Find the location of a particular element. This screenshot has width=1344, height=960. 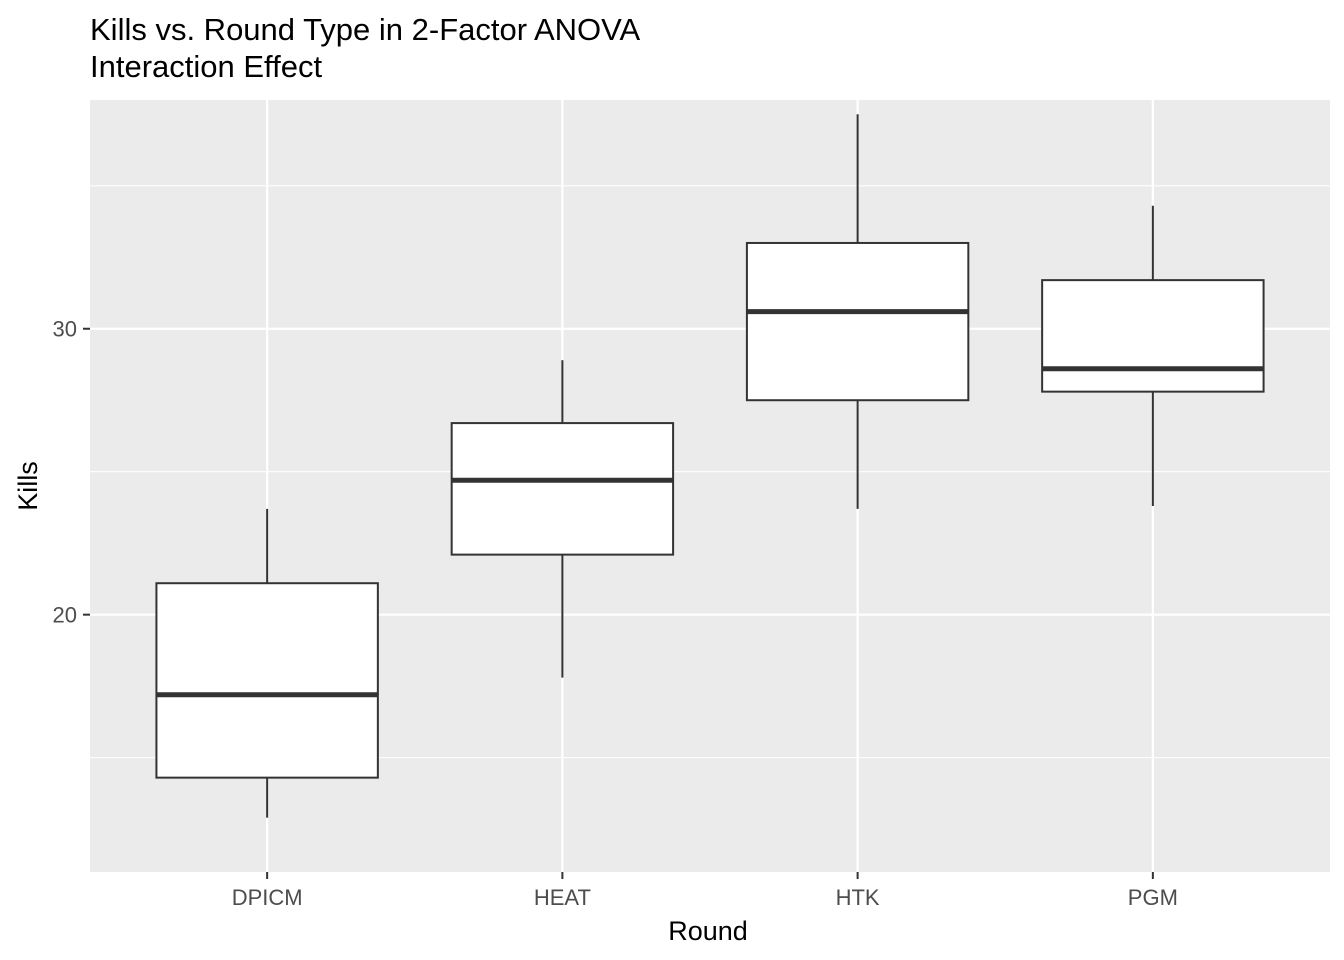

box-heat is located at coordinates (562, 519).